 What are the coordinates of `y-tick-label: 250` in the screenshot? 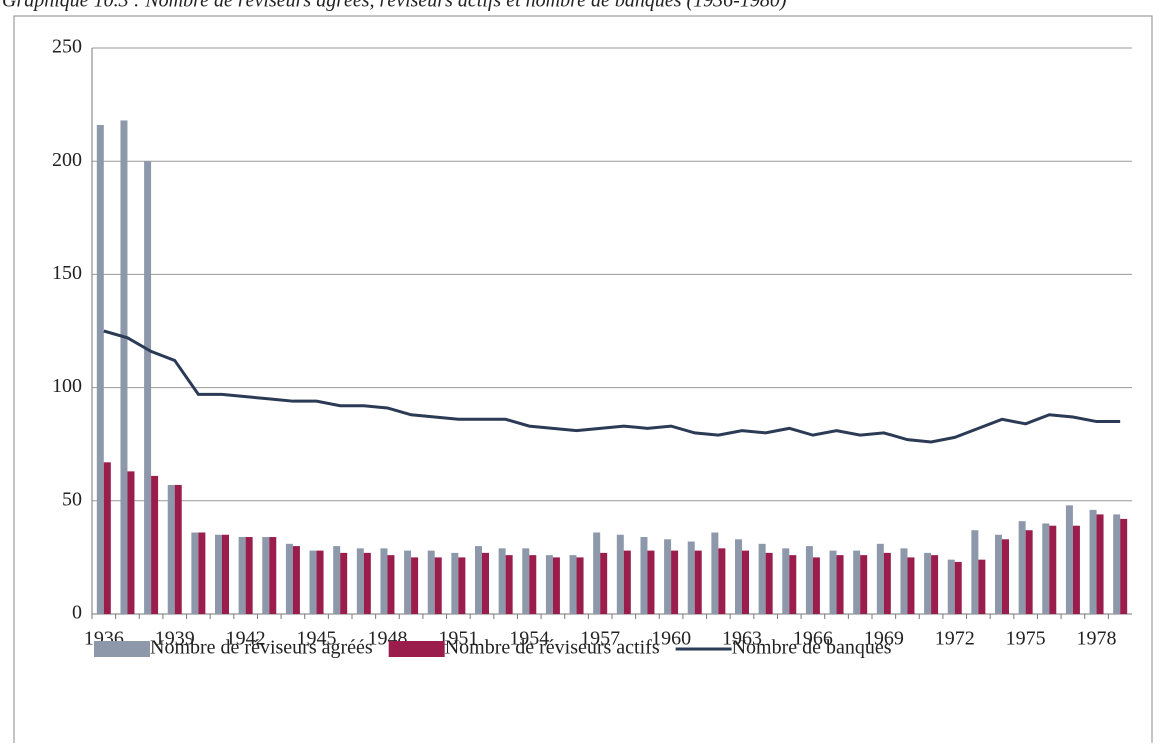 It's located at (67, 47).